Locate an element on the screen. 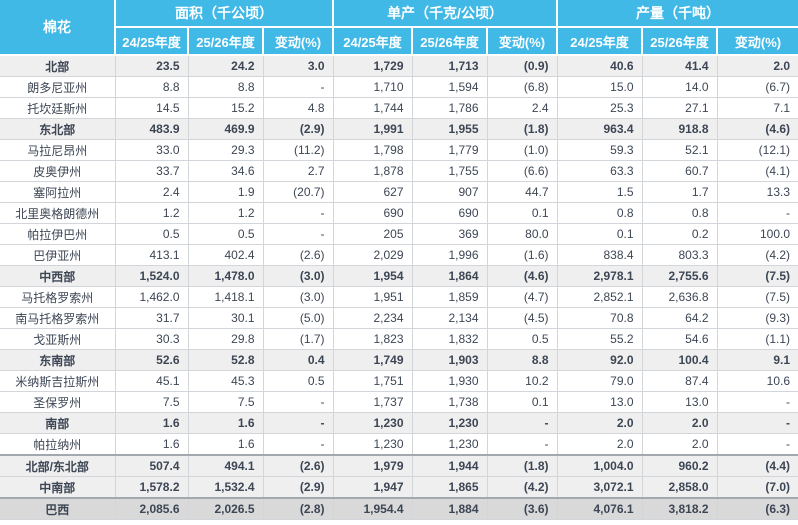  cell-yield-0: 1,729 is located at coordinates (372, 65).